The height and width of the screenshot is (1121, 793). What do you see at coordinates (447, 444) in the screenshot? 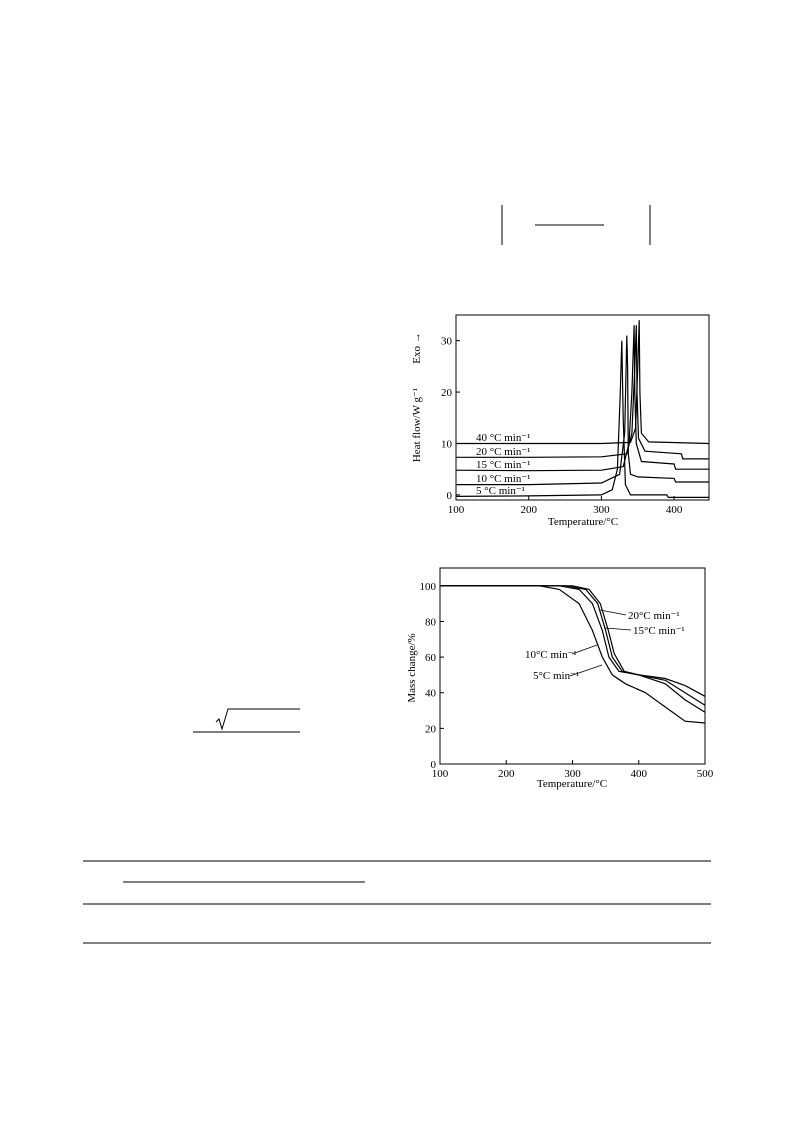
I see `y-tick-label: 10` at bounding box center [447, 444].